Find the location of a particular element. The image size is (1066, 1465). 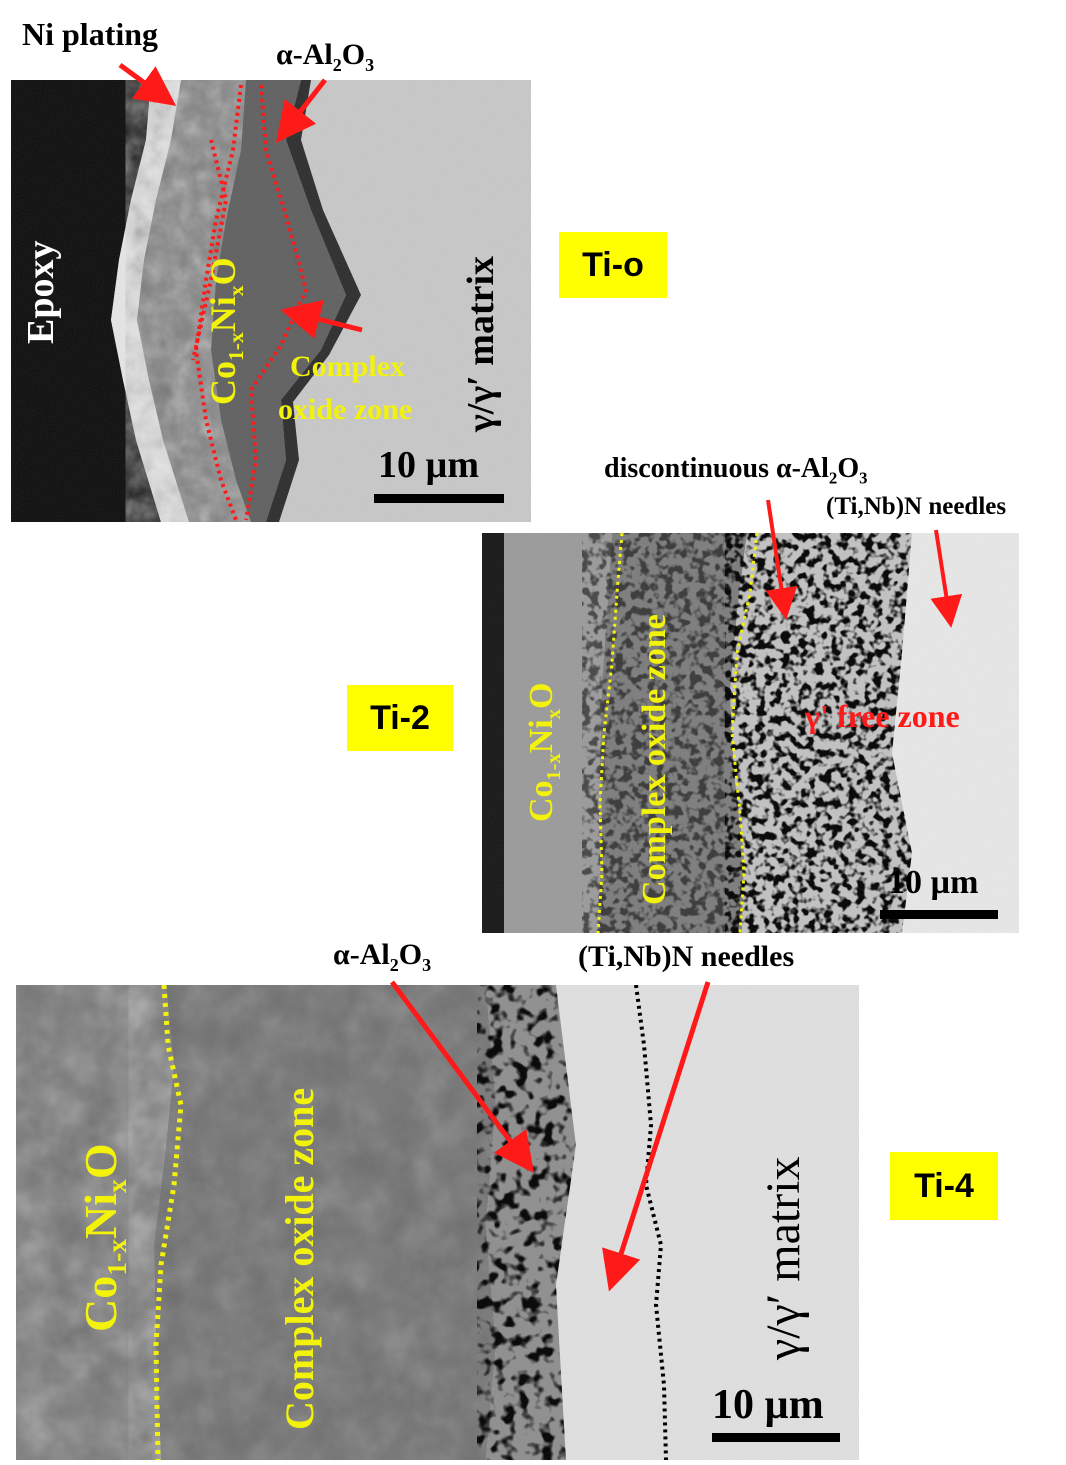

label-matrix-ti0: γ/γ′ matrix is located at coordinates (481, 343).